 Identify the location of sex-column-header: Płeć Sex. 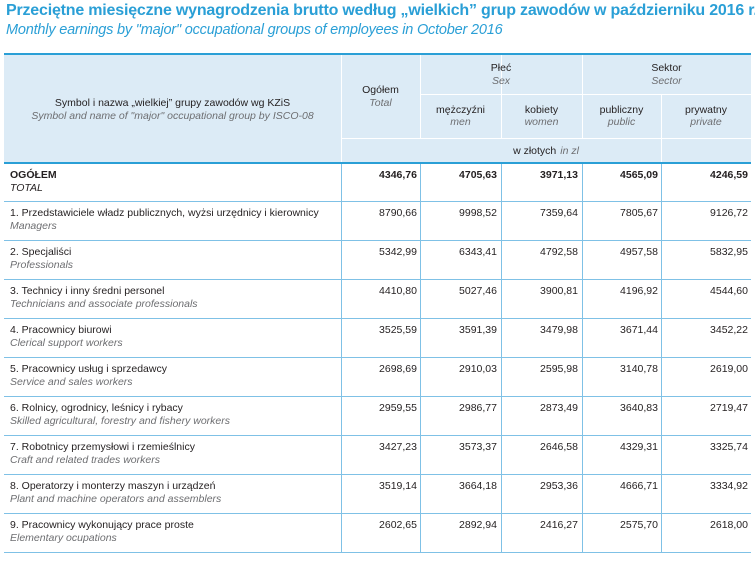
(501, 74).